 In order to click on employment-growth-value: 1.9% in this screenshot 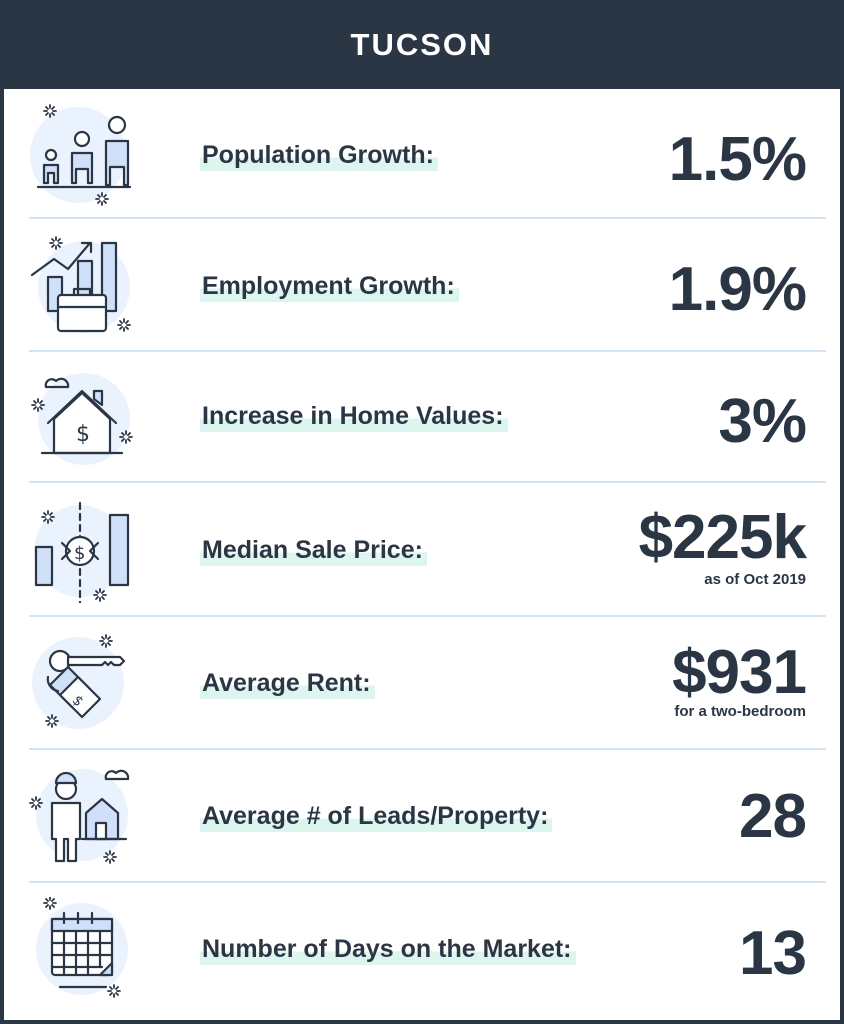, I will do `click(737, 289)`.